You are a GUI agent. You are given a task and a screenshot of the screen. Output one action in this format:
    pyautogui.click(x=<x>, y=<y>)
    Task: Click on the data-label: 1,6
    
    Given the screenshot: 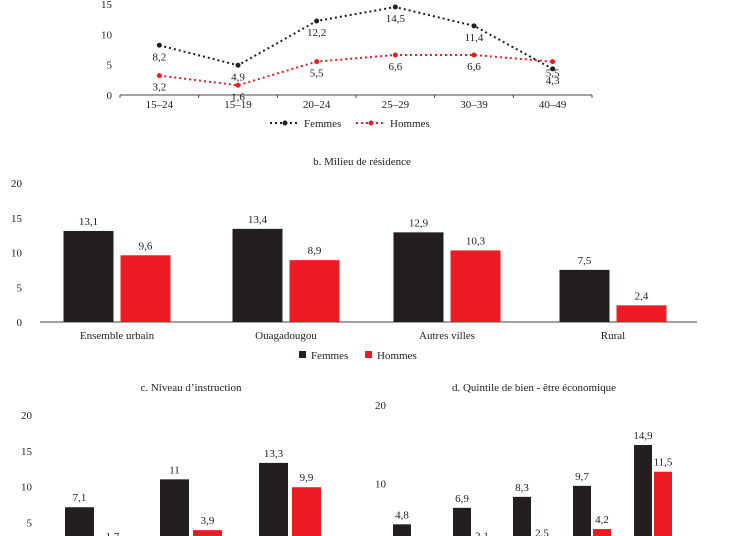 What is the action you would take?
    pyautogui.click(x=238, y=97)
    